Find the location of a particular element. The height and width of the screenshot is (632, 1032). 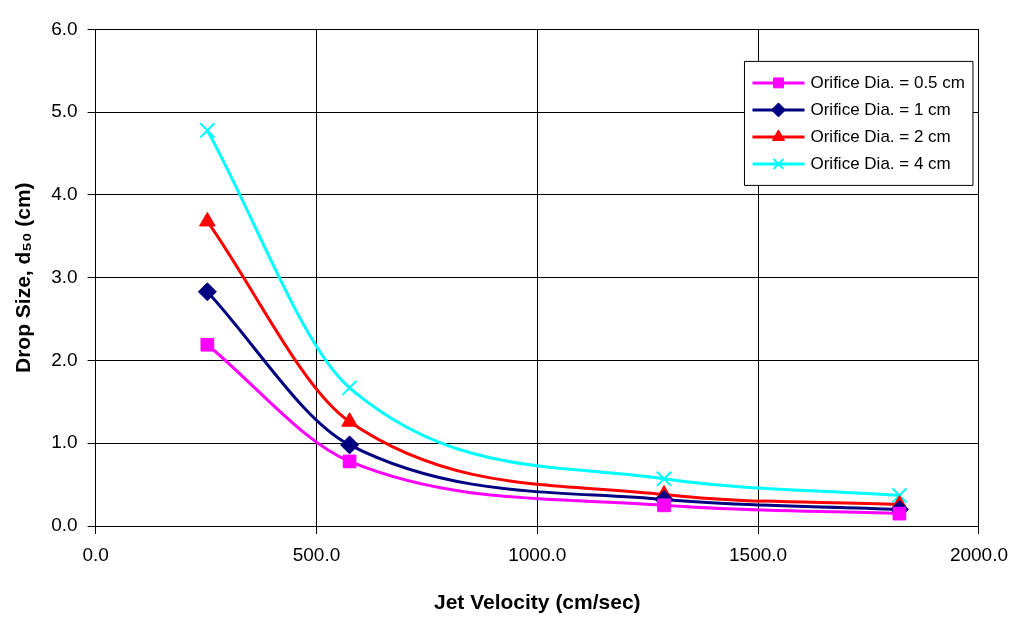

y-tick-label: 2.0 is located at coordinates (64, 359).